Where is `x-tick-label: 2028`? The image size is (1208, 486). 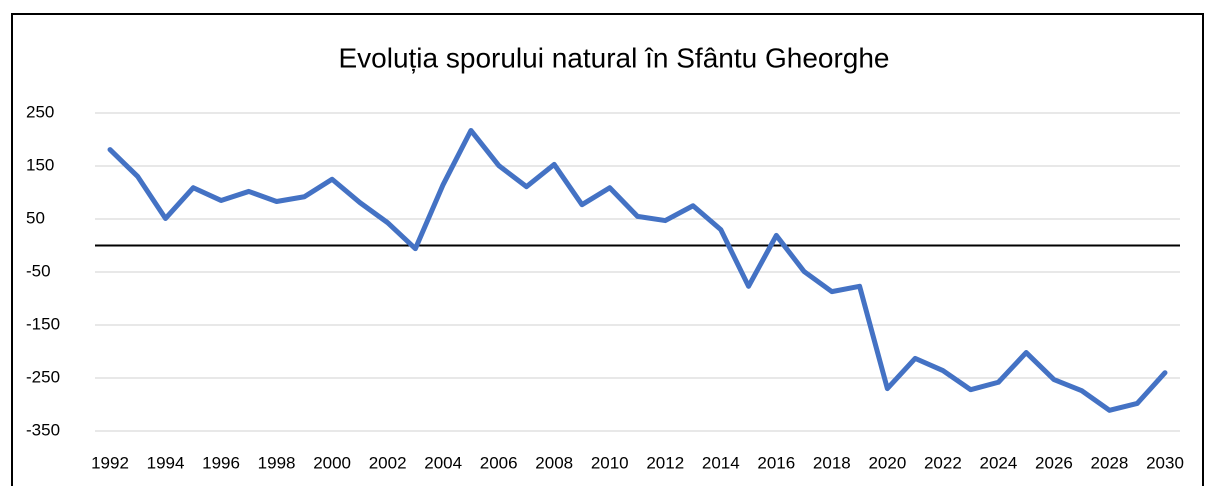 x-tick-label: 2028 is located at coordinates (1110, 462).